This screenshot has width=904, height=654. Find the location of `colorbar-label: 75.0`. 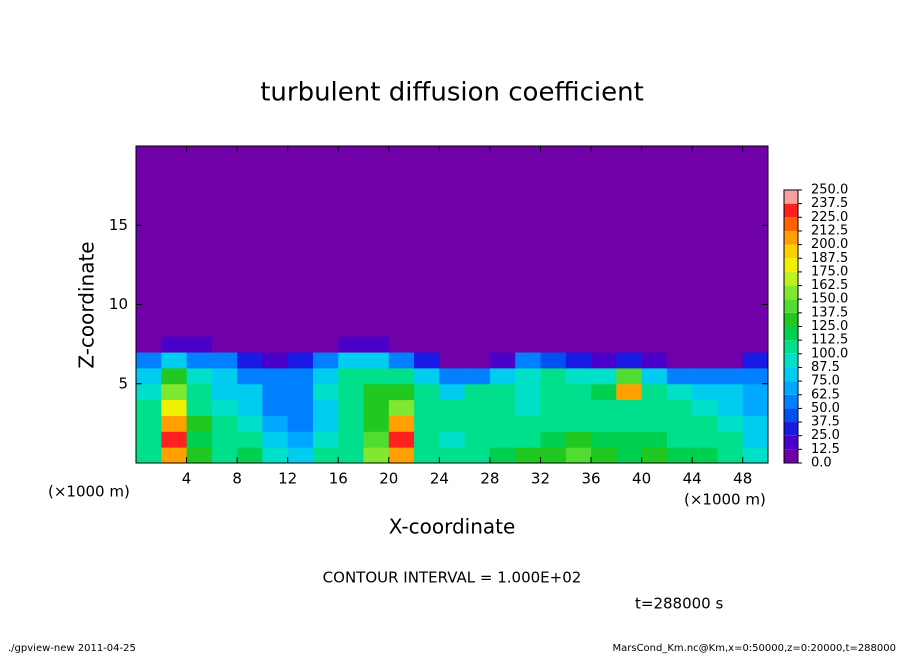

colorbar-label: 75.0 is located at coordinates (825, 381).